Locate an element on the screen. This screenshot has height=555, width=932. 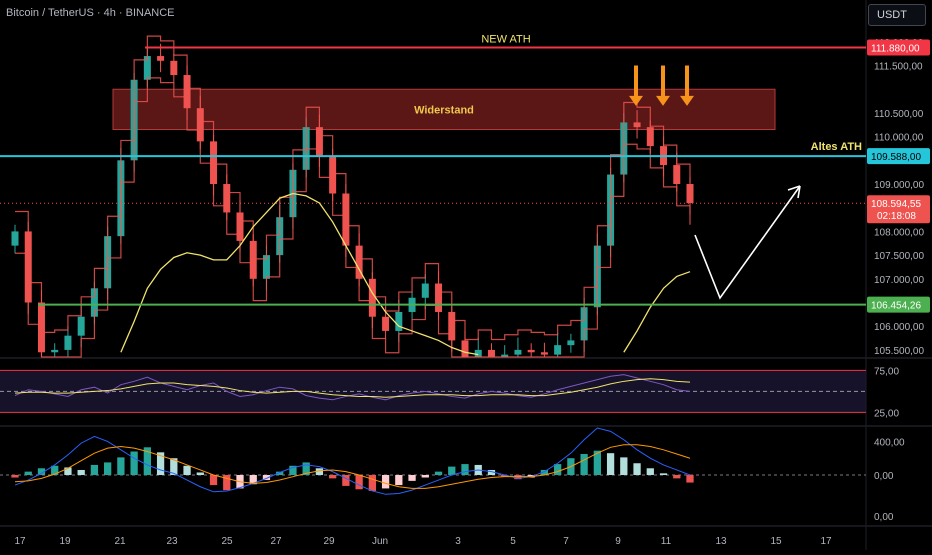
time-axis-tick: 13 is located at coordinates (721, 541).